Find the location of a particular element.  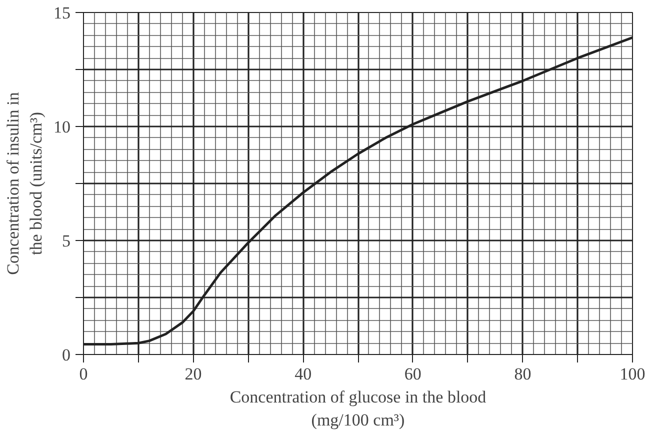

x-axis-title: Concentration of glucose in the blood (mg/100 cm³) is located at coordinates (358, 409).